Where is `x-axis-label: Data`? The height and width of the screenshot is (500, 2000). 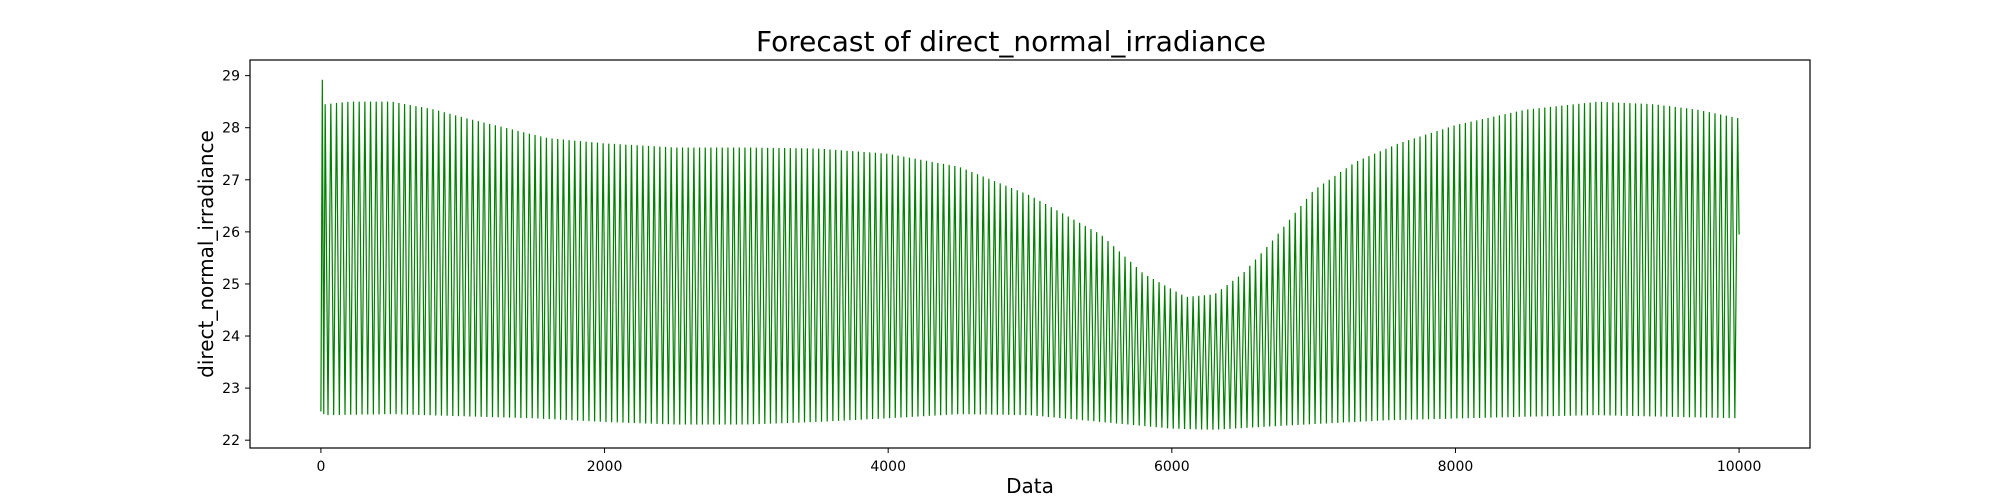
x-axis-label: Data is located at coordinates (1030, 486).